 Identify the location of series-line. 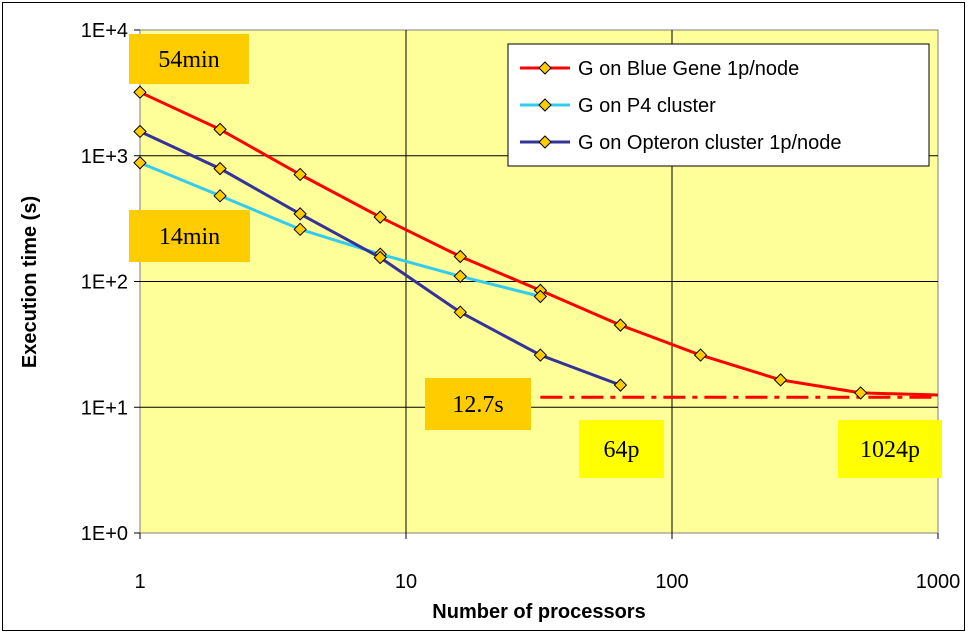
(340, 229).